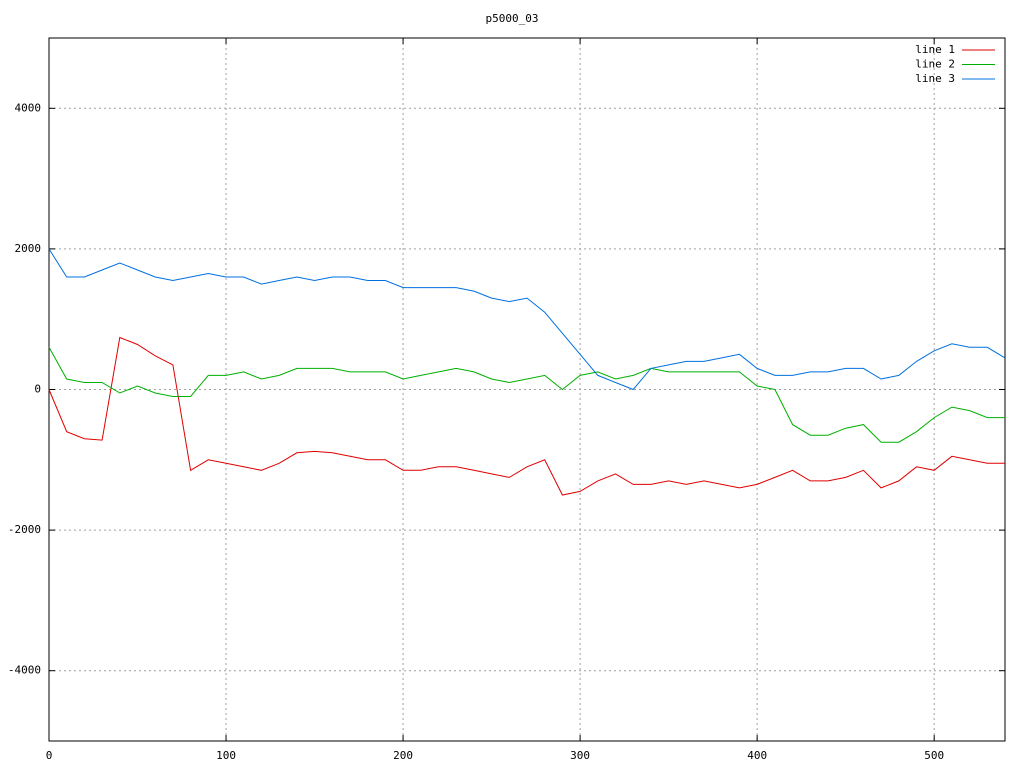  I want to click on legend-label: line 3, so click(935, 78).